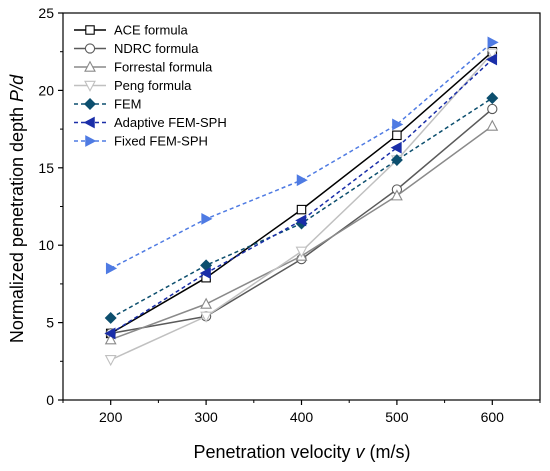  I want to click on legend-item-fixed-fem-sph: Fixed FEM-SPH, so click(141, 141).